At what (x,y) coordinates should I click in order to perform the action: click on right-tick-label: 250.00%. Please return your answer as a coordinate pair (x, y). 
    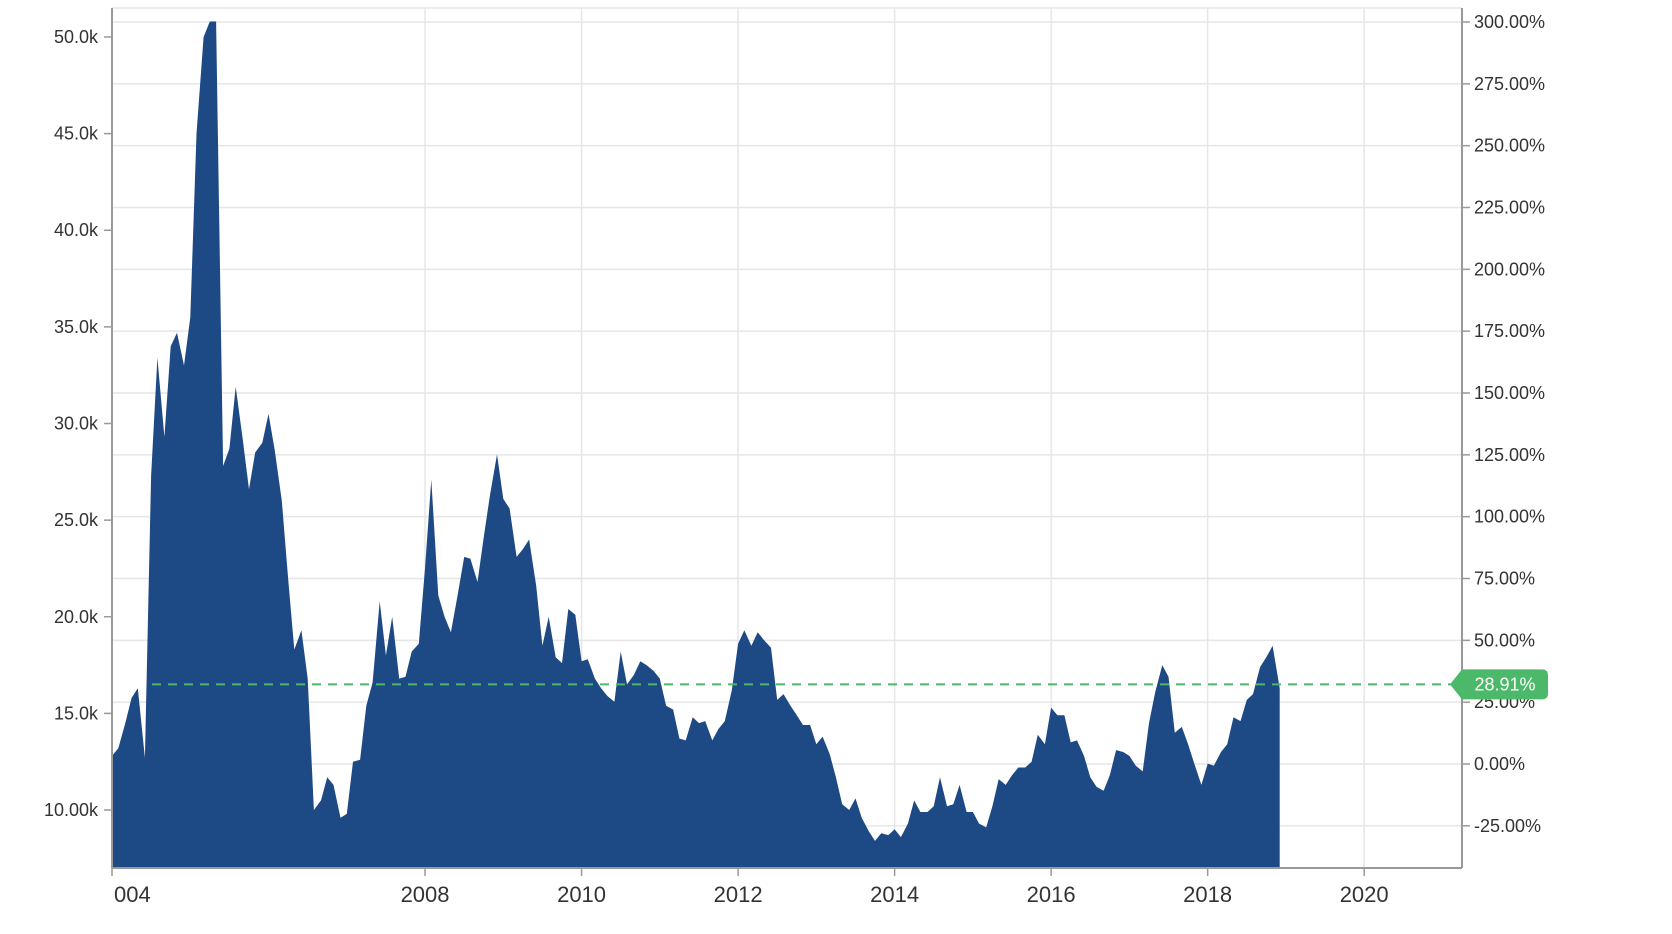
    Looking at the image, I should click on (1509, 146).